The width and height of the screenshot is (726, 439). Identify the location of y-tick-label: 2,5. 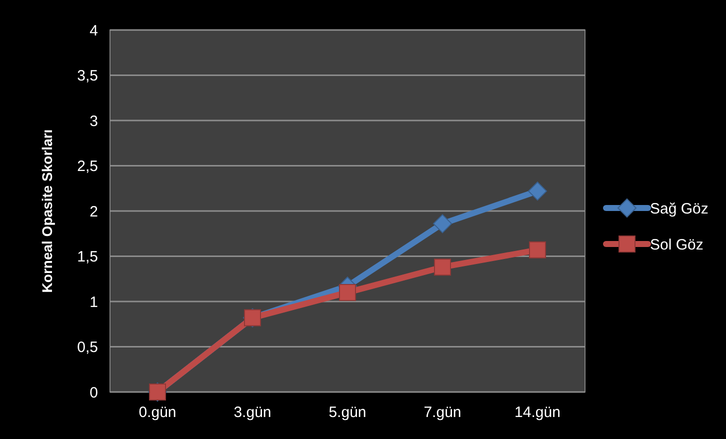
(87, 166).